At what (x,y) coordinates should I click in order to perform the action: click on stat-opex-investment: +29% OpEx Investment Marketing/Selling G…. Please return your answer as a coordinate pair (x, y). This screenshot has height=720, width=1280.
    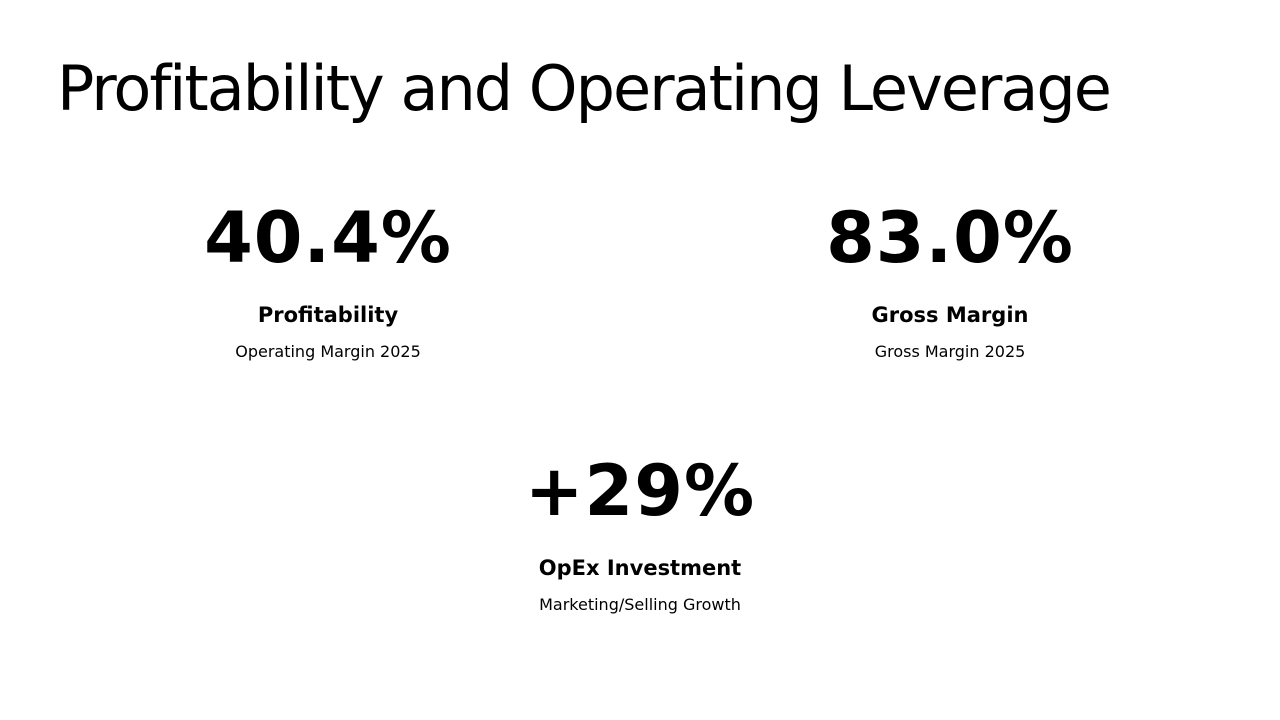
    Looking at the image, I should click on (640, 533).